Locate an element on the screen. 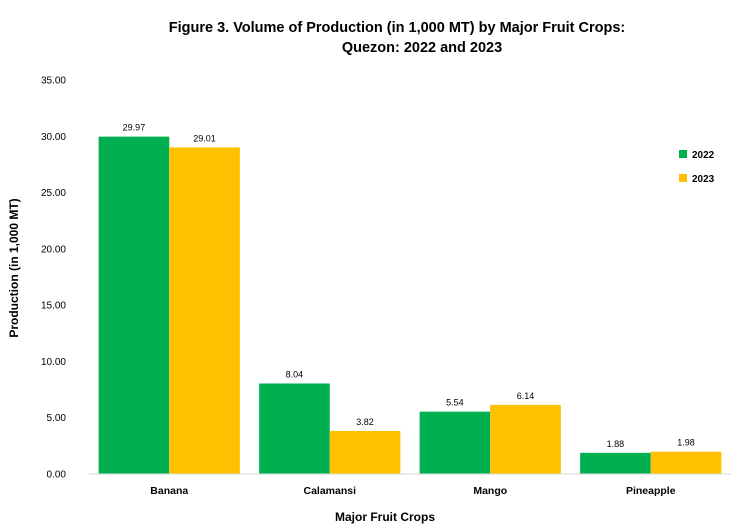  x-category-label: Banana is located at coordinates (169, 491).